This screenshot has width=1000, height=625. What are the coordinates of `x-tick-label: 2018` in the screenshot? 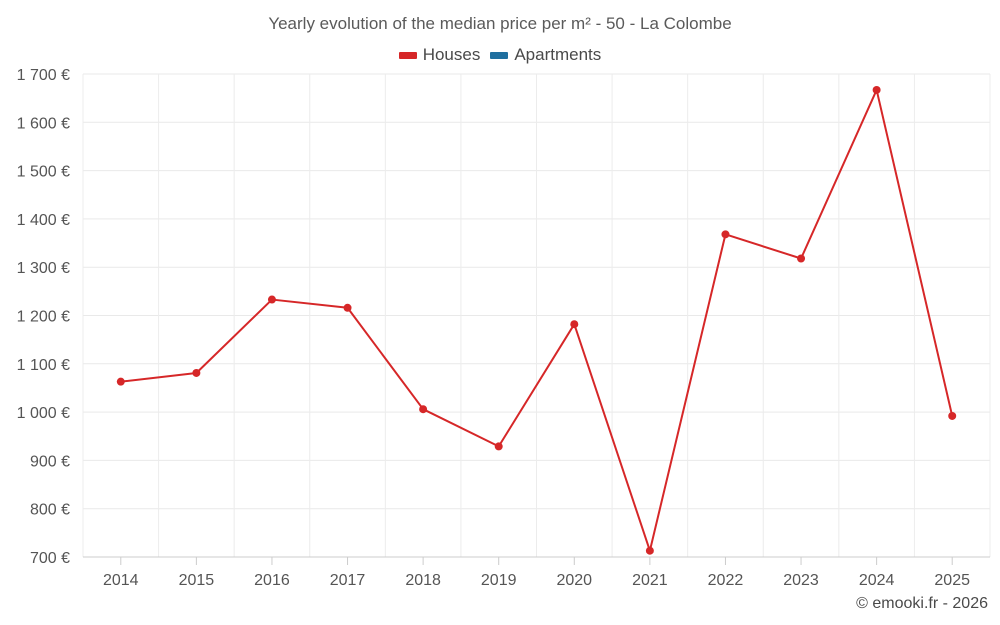 It's located at (423, 580).